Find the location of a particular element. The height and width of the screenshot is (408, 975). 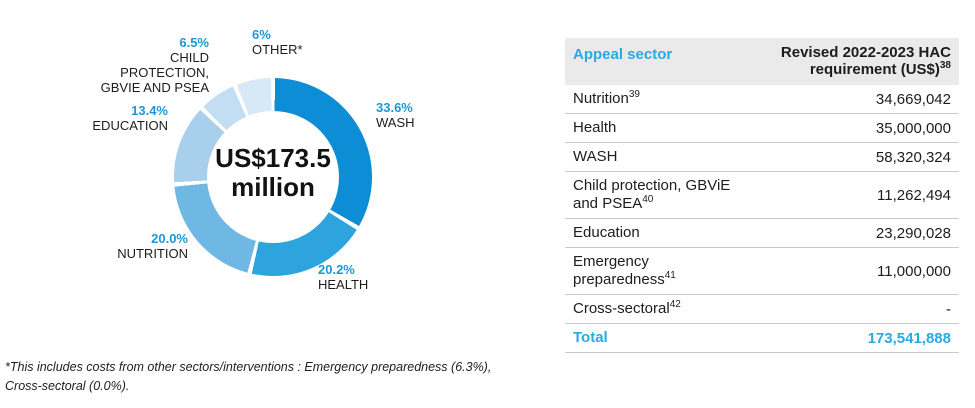

label-nutrition: 20.0% NUTRITION is located at coordinates (152, 246).